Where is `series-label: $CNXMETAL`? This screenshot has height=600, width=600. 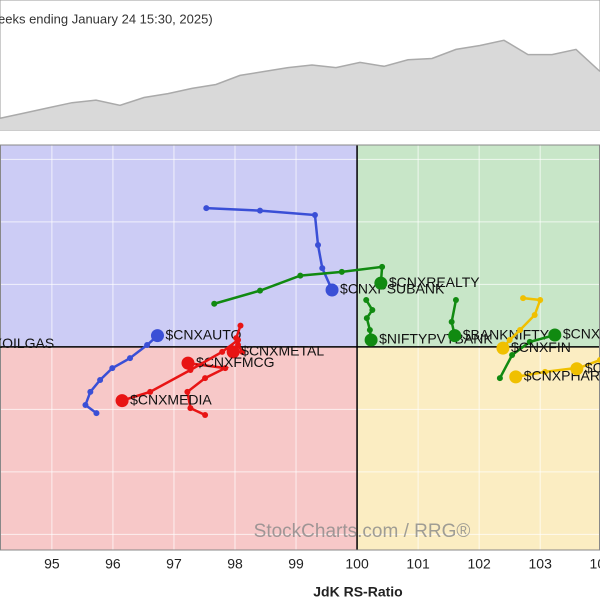 series-label: $CNXMETAL is located at coordinates (282, 351).